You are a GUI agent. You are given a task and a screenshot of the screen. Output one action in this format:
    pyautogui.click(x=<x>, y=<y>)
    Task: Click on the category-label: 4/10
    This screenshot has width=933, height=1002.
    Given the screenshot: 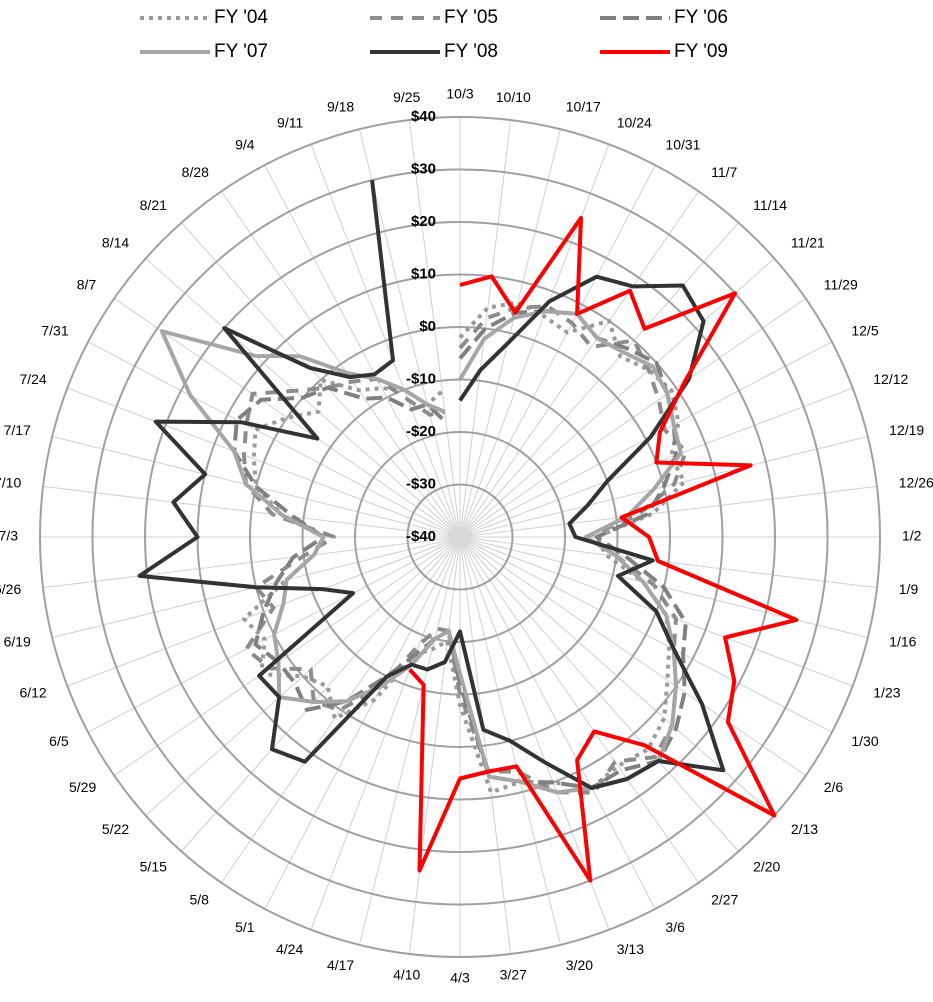 What is the action you would take?
    pyautogui.click(x=406, y=974)
    